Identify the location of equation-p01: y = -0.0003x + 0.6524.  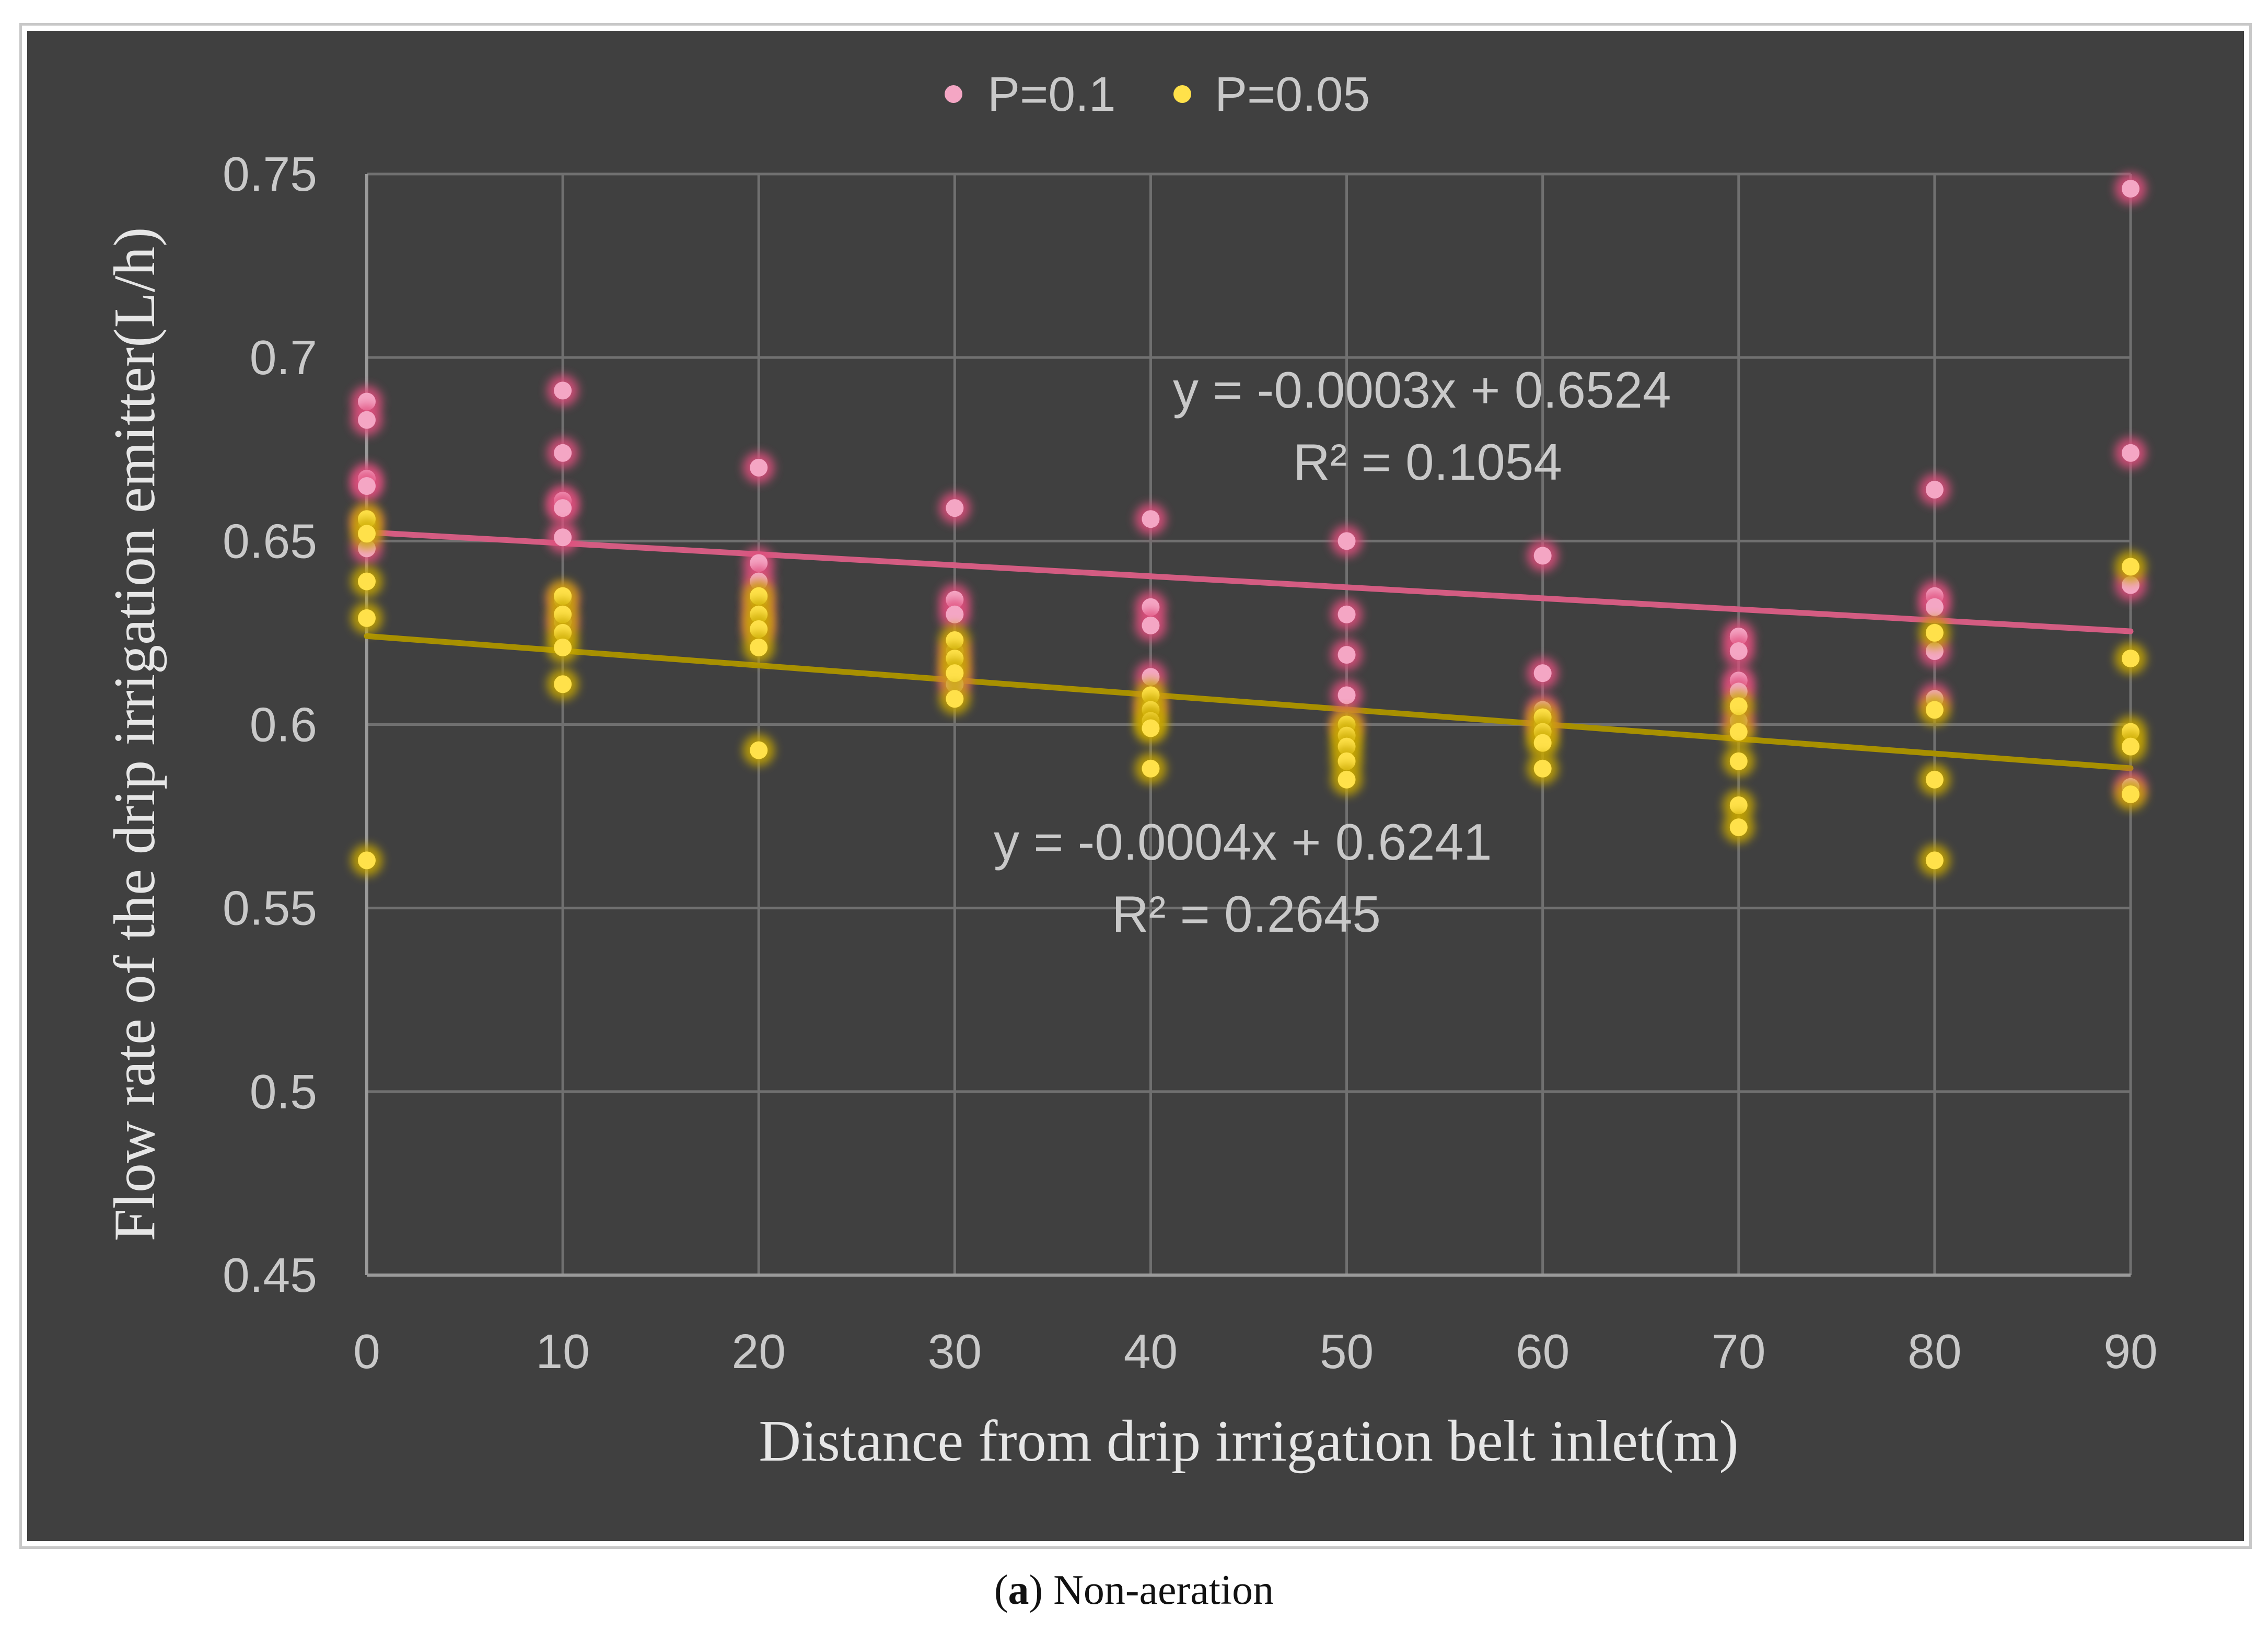
(1422, 390).